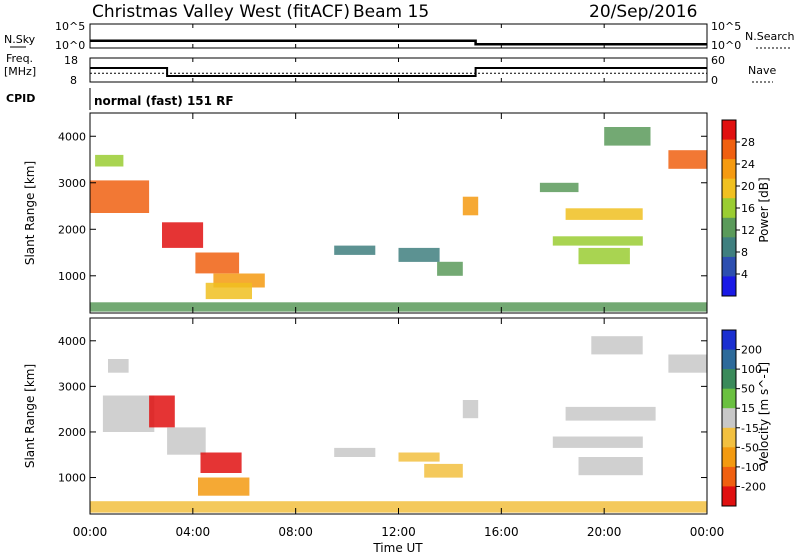 Image resolution: width=800 pixels, height=554 pixels. Describe the element at coordinates (295, 532) in the screenshot. I see `x-tick-label: 08:00` at that location.